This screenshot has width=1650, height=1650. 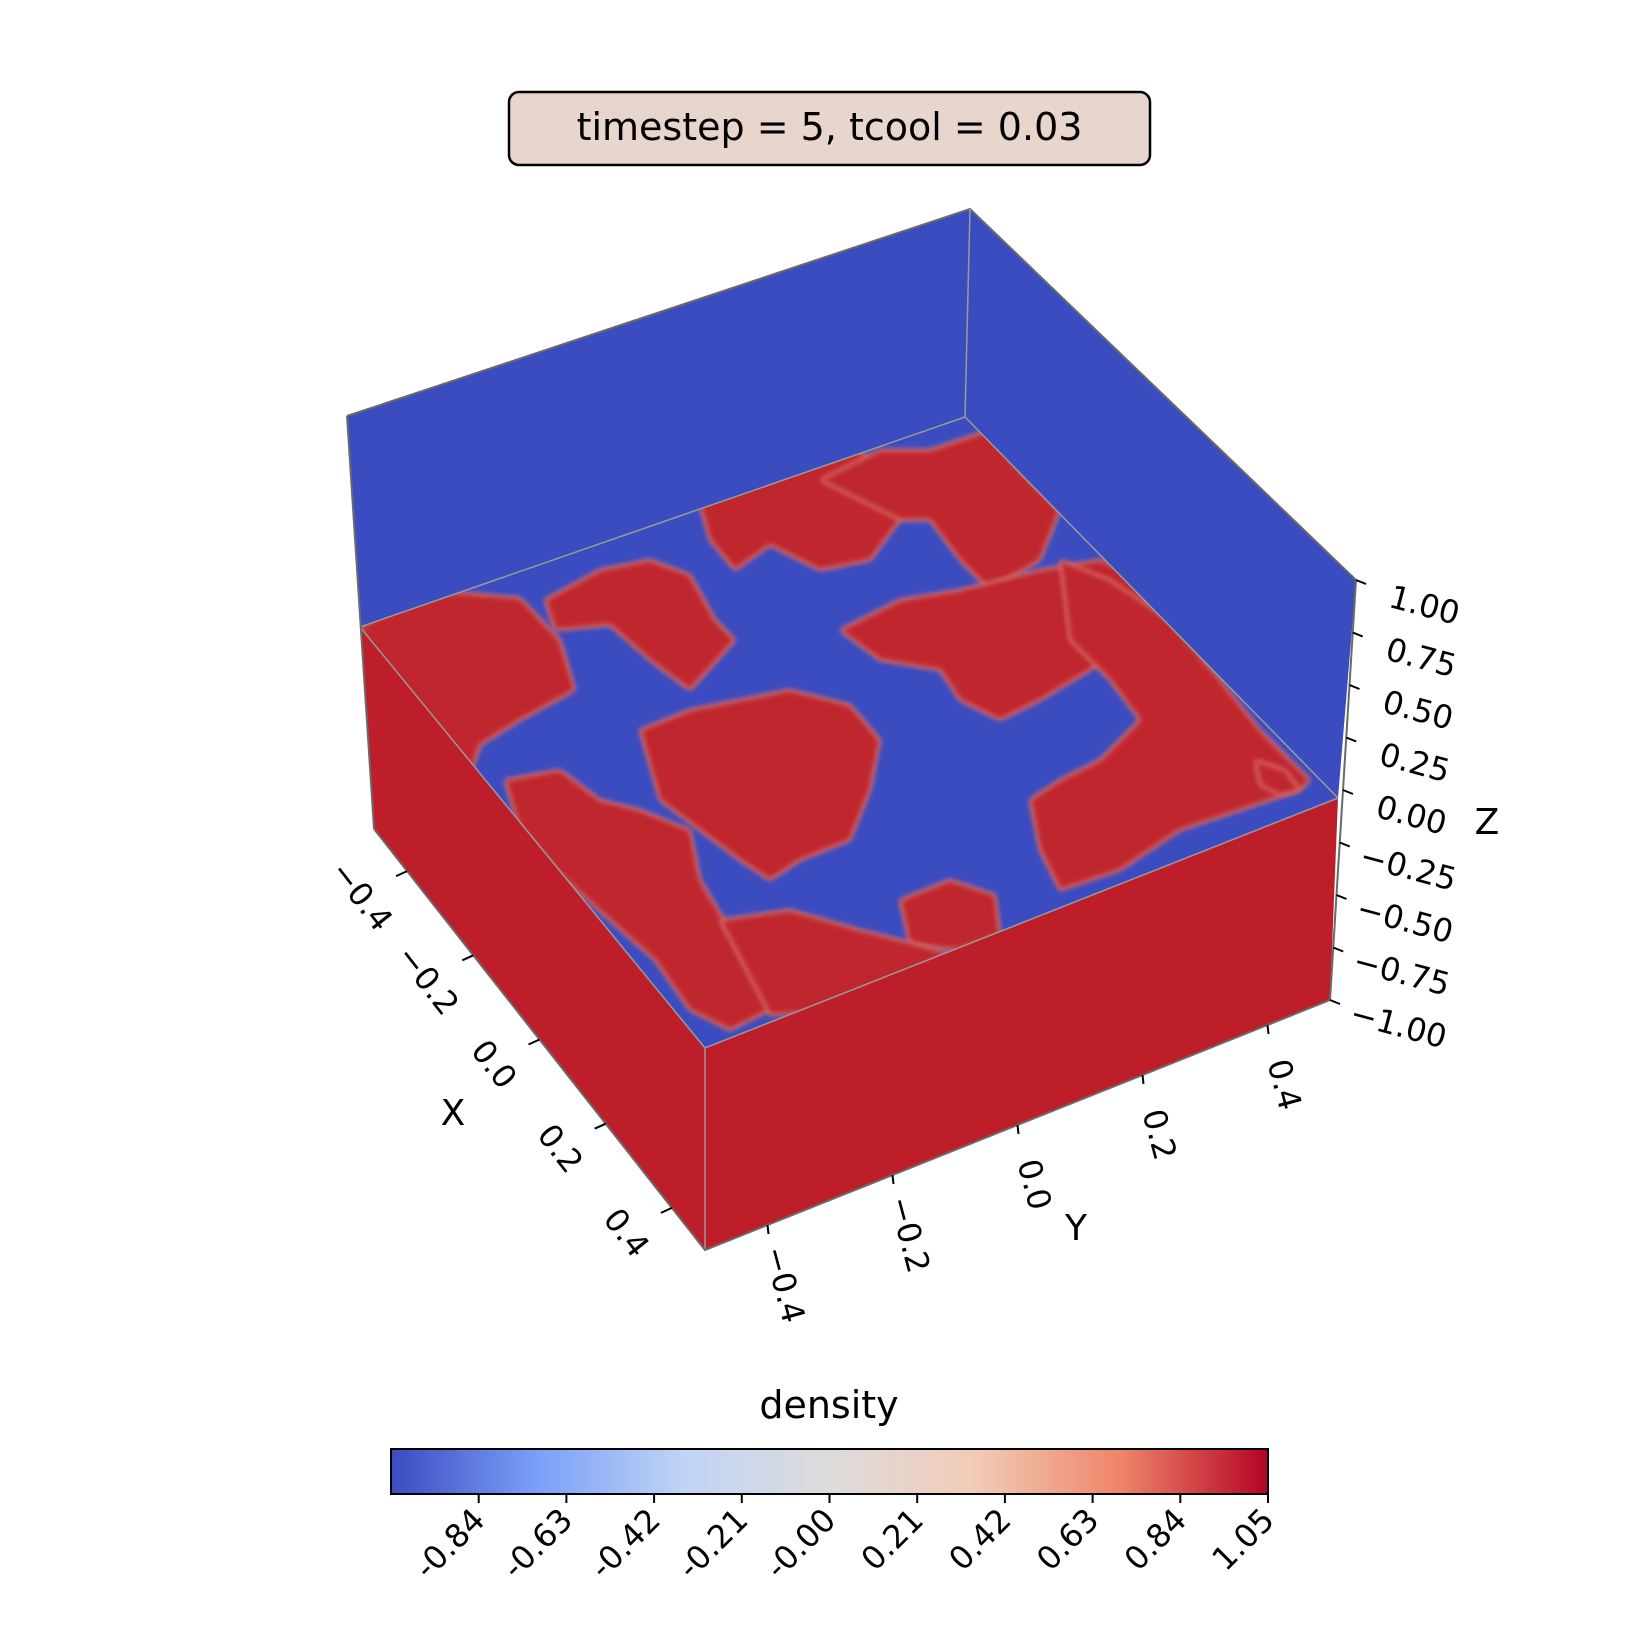 I want to click on colorbar-tick-label: 0.63, so click(x=1067, y=1539).